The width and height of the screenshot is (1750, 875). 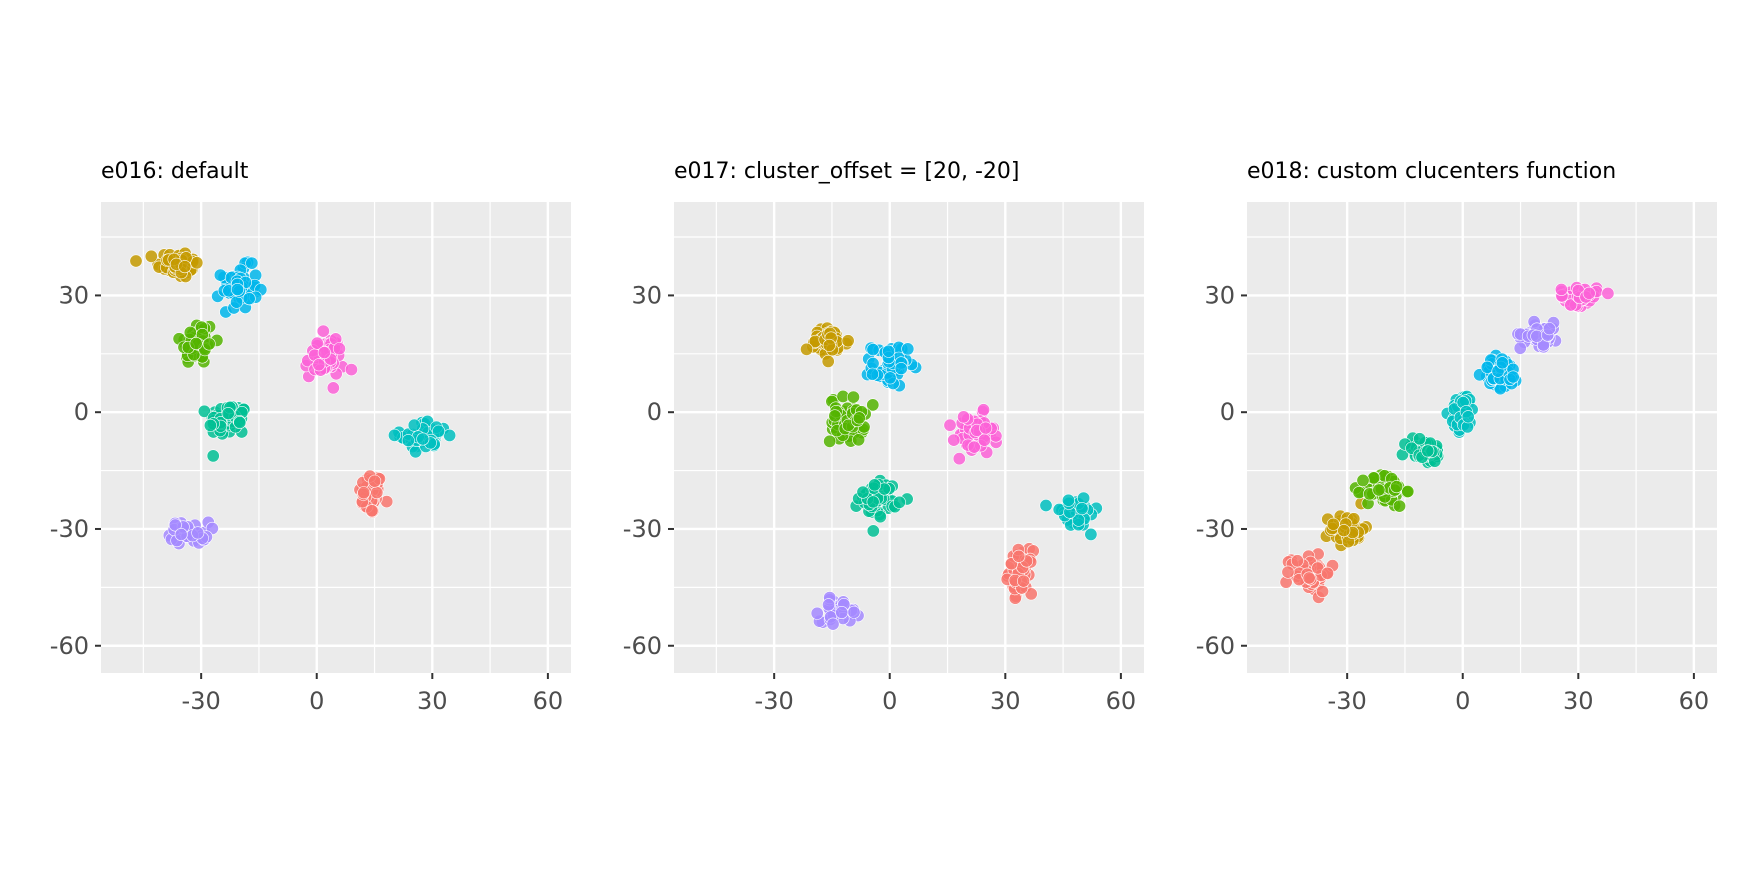 I want to click on x-tick-label: 30, so click(x=1005, y=701).